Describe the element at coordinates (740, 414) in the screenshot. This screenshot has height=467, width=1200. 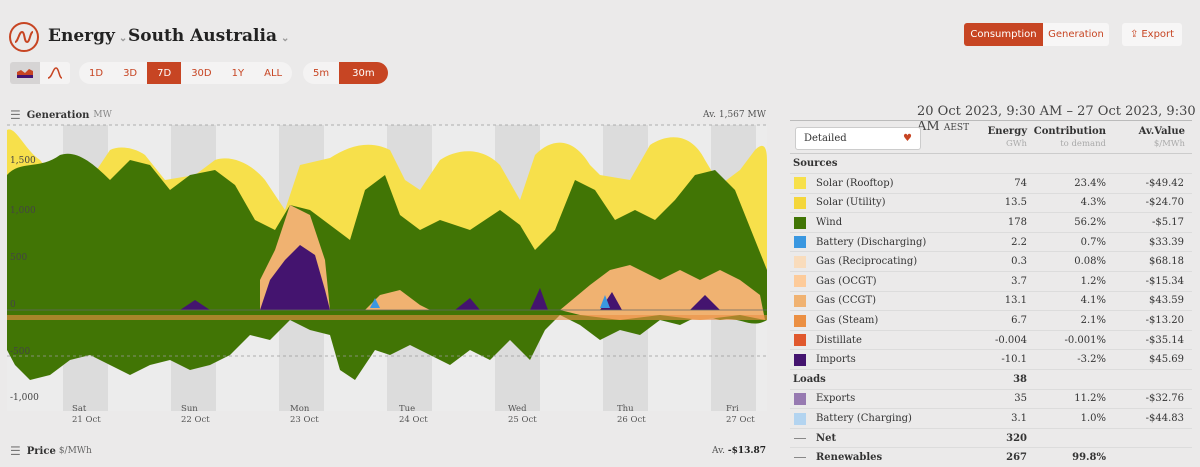
I see `x-tick-fri: Fri 27 Oct` at that location.